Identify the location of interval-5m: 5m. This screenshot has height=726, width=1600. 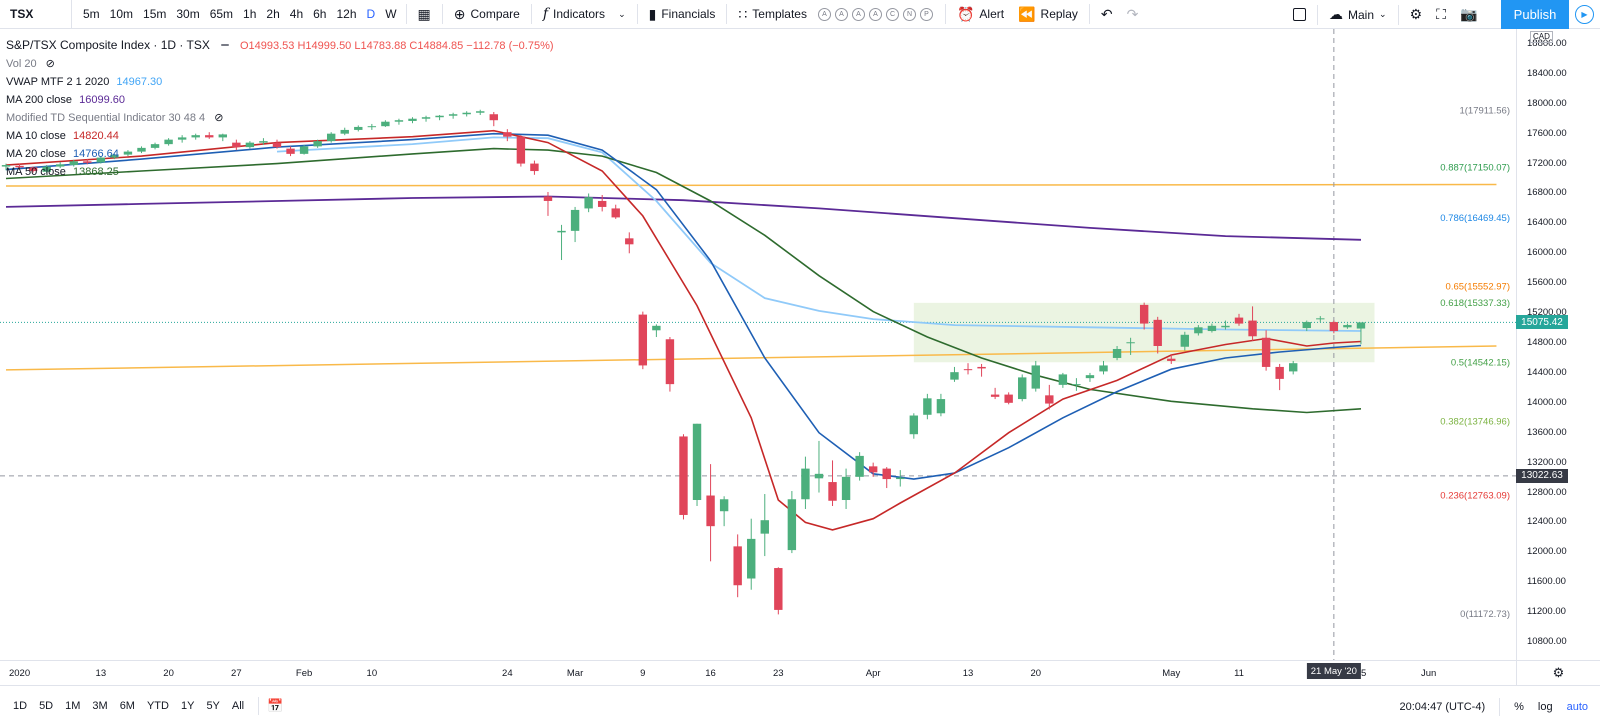
(91, 14).